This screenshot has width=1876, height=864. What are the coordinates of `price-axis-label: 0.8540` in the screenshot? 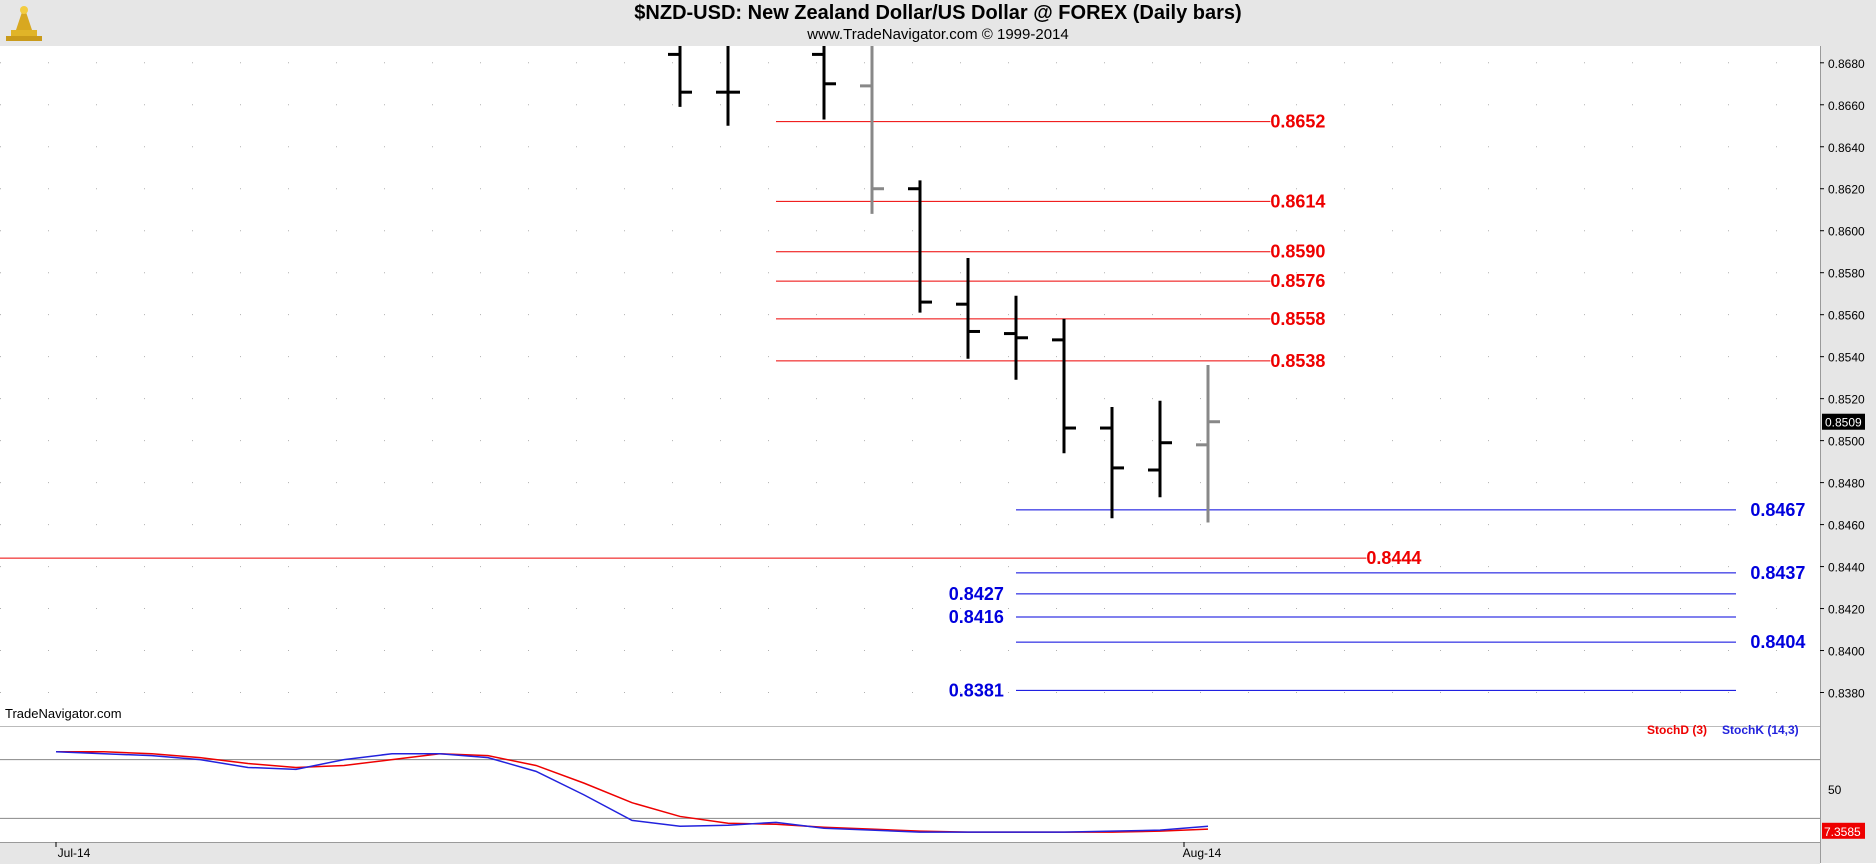 It's located at (1846, 358).